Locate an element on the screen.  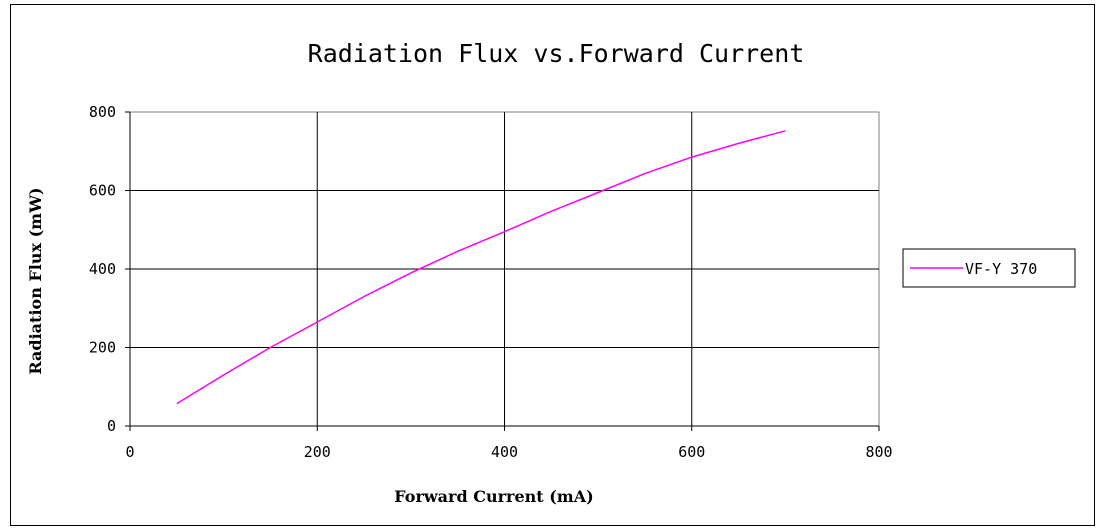
x-axis-label: Forward Current (mA) is located at coordinates (493, 496).